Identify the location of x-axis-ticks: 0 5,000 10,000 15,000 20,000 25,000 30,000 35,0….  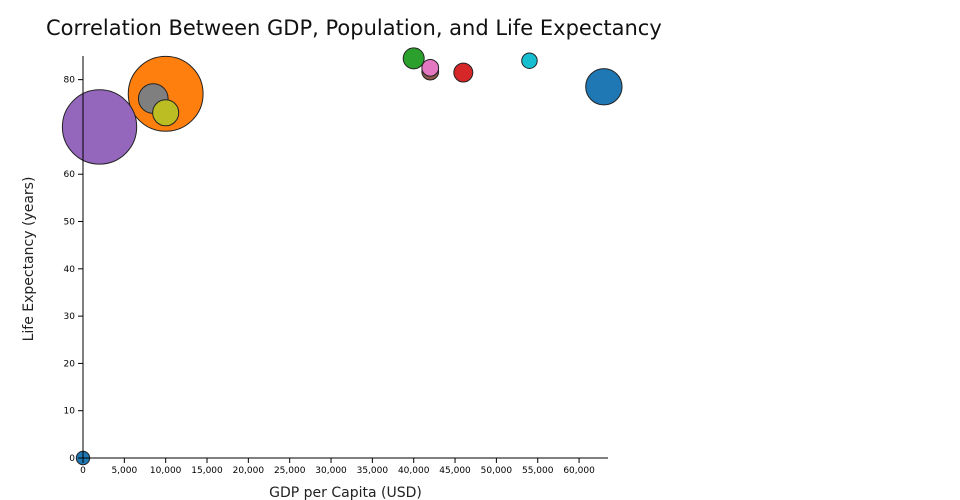
(337, 467).